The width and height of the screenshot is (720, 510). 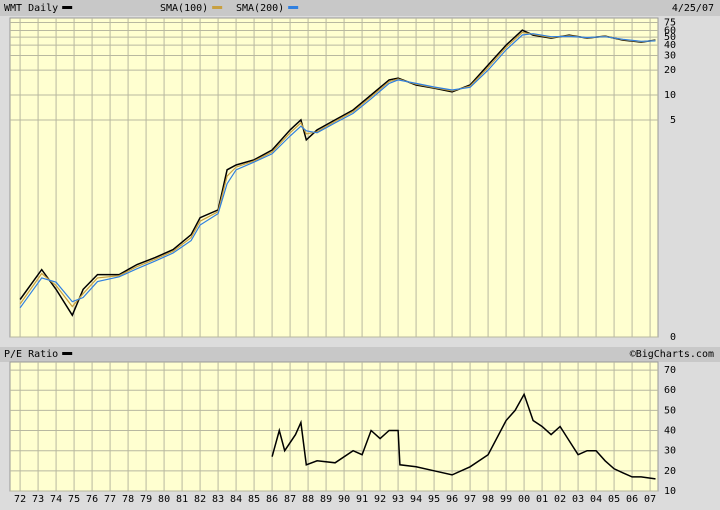 What do you see at coordinates (463, 436) in the screenshot?
I see `series-line` at bounding box center [463, 436].